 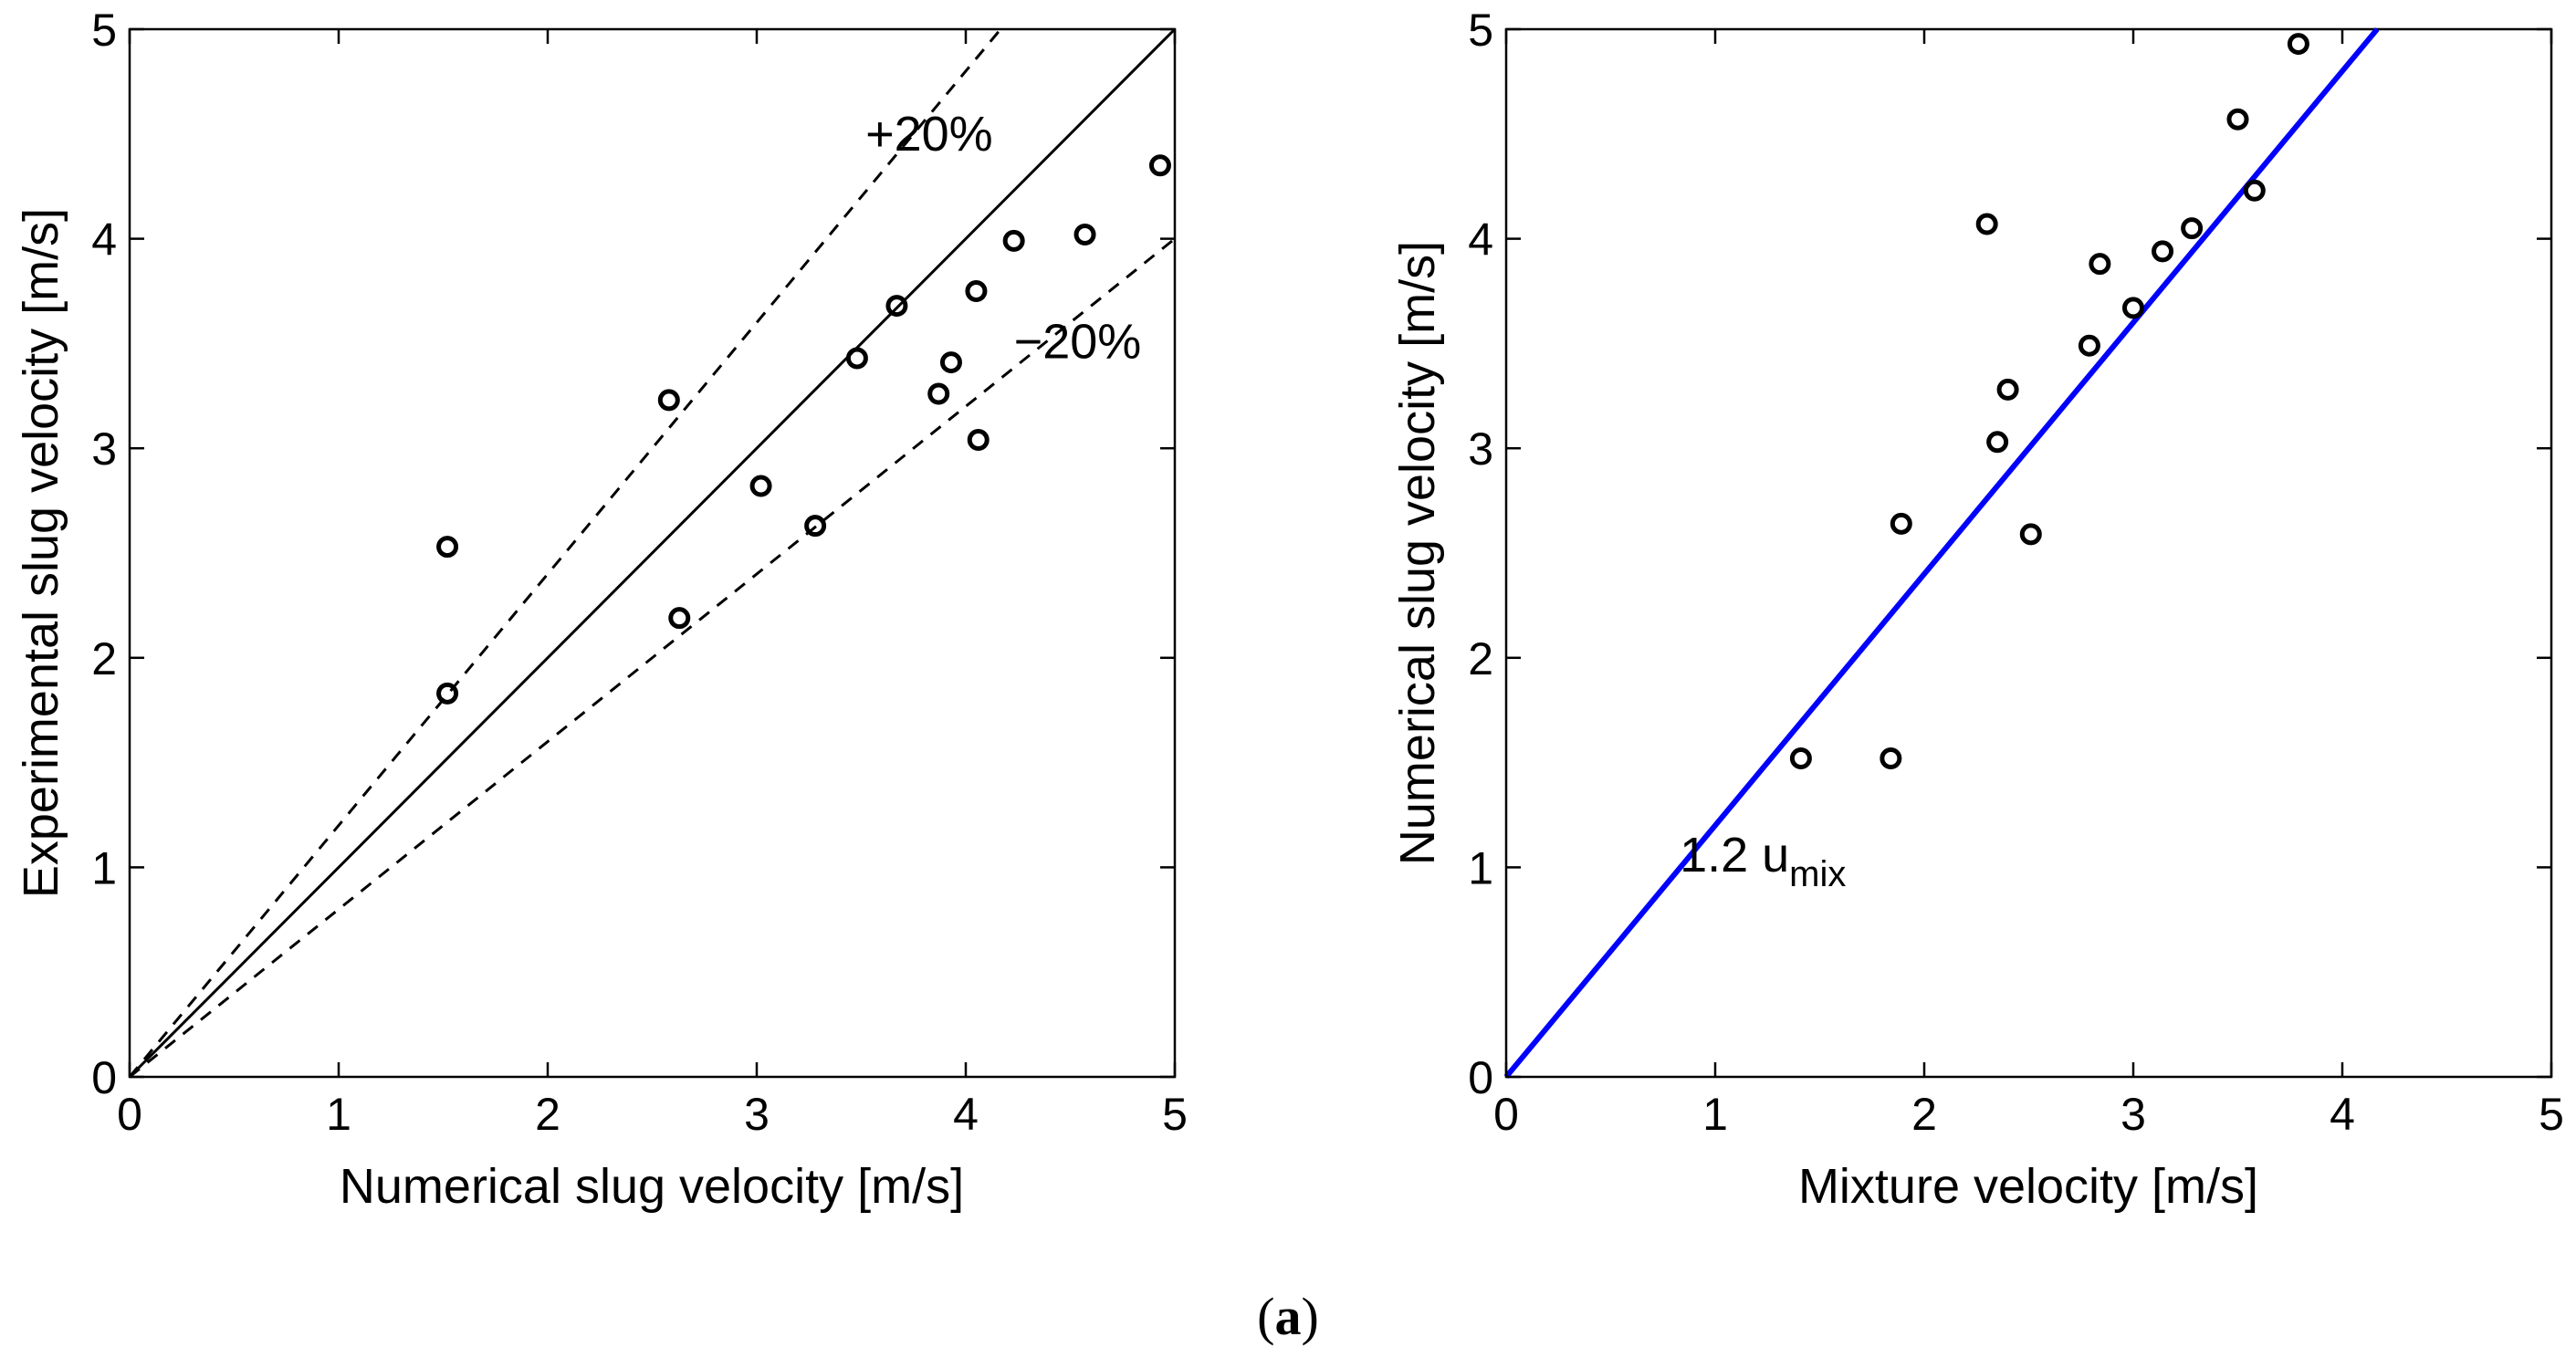 I want to click on left-xtick-label-1: 1, so click(x=338, y=1114).